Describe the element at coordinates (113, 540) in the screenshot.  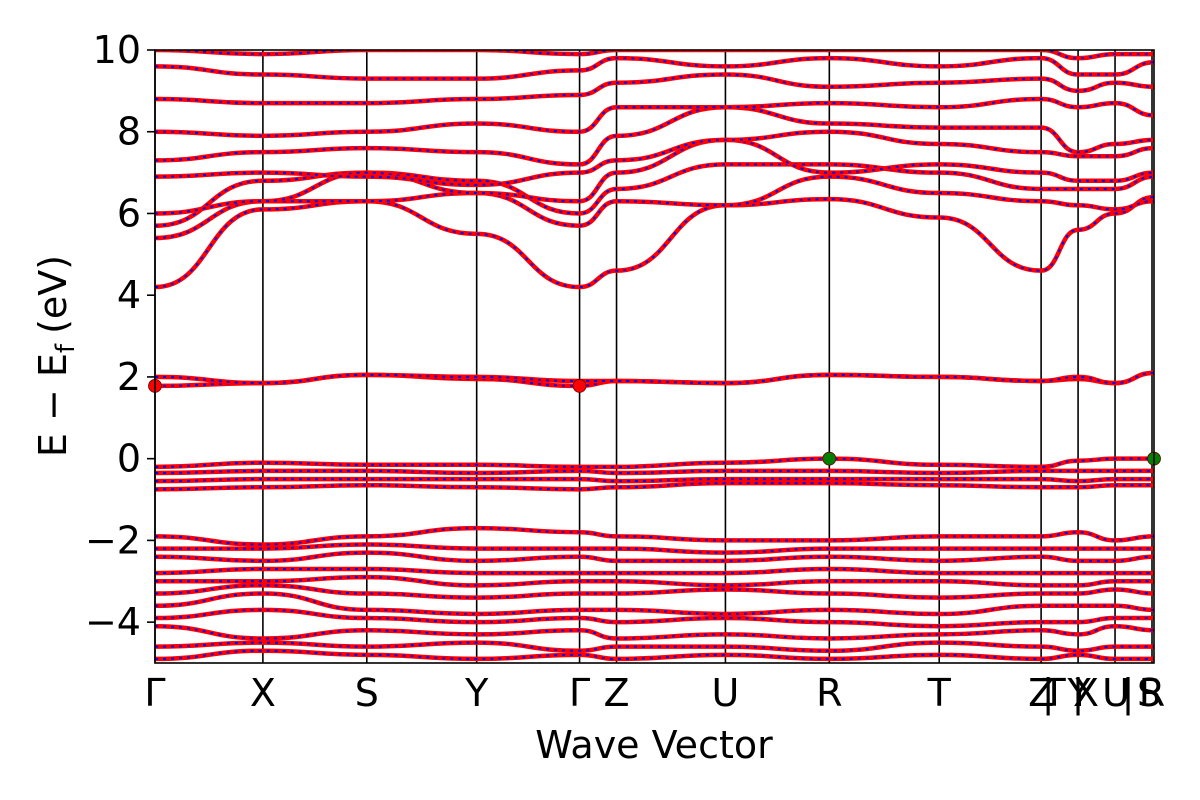
I see `y-tick-label-6: −2` at that location.